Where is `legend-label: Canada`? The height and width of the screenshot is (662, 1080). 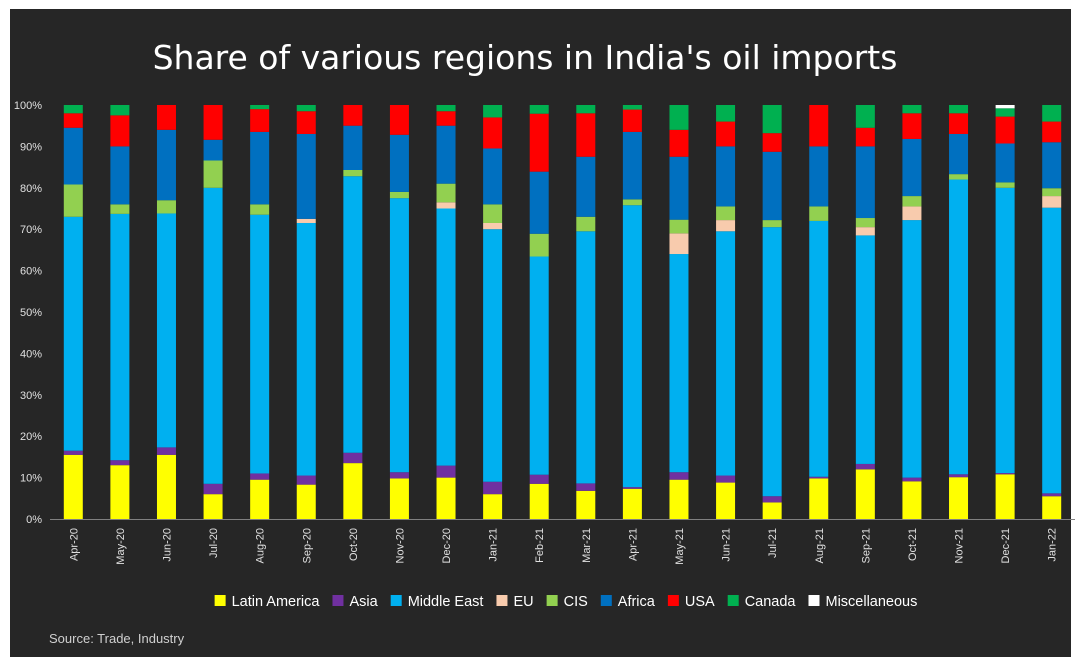 legend-label: Canada is located at coordinates (771, 602).